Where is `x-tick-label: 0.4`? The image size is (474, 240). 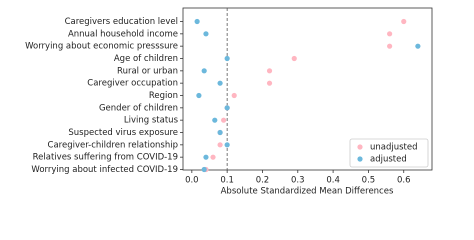 x-tick-label: 0.4 is located at coordinates (333, 181).